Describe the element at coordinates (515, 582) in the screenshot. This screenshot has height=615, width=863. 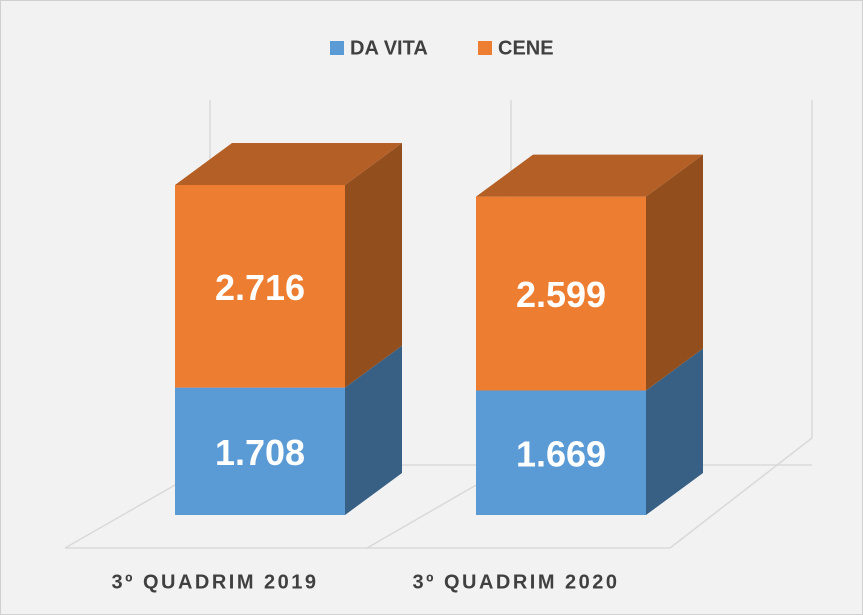
I see `x-tick-label: 3º QUADRIM 2020` at that location.